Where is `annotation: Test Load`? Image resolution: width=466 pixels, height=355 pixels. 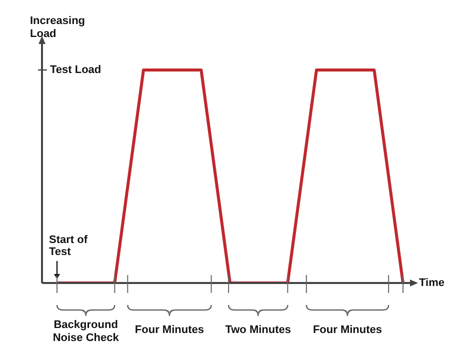 annotation: Test Load is located at coordinates (76, 70).